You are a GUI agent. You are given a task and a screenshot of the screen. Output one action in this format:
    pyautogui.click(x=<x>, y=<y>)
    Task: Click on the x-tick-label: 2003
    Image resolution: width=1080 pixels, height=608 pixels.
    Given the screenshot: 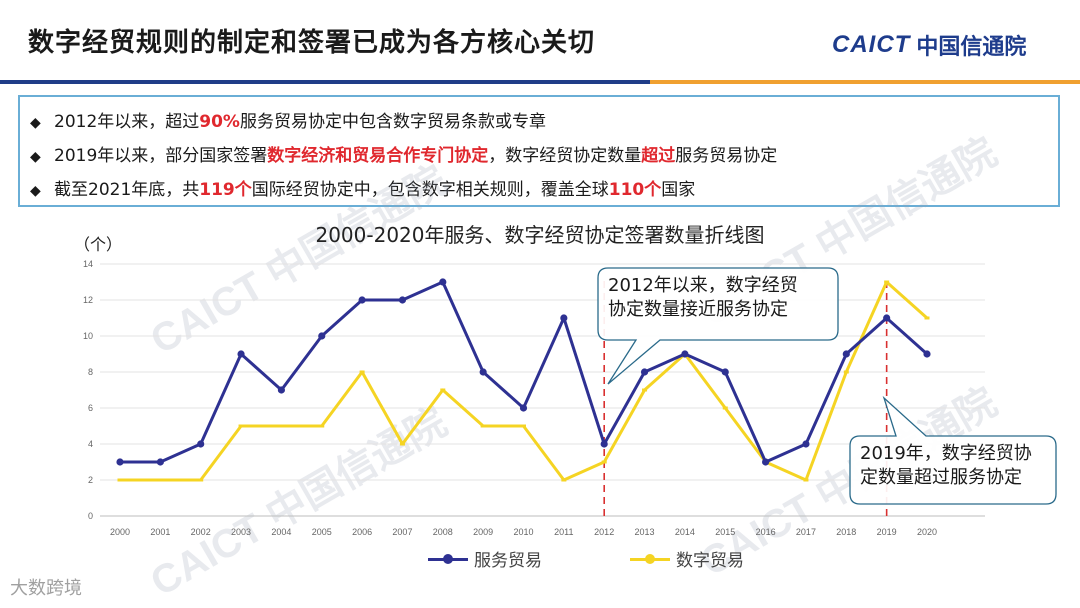 What is the action you would take?
    pyautogui.click(x=241, y=532)
    